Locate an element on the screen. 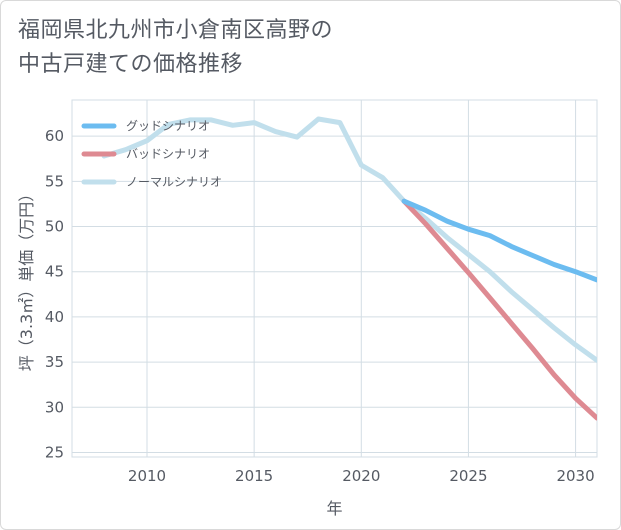 This screenshot has width=621, height=530. x-axis-label: 年 is located at coordinates (334, 508).